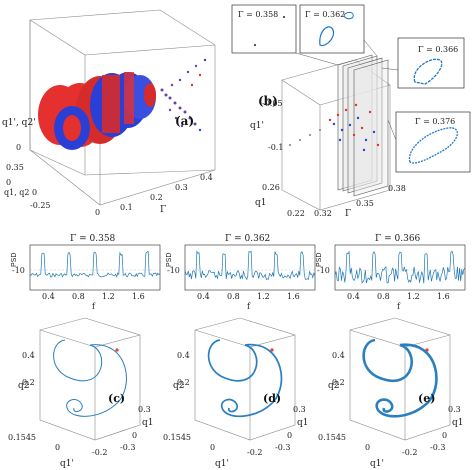 This screenshot has width=474, height=470. I want to click on psd-panel-1: Γ = 0.362 PSD-10 0.4 0.8 1.2 1.6 f, so click(241, 272).